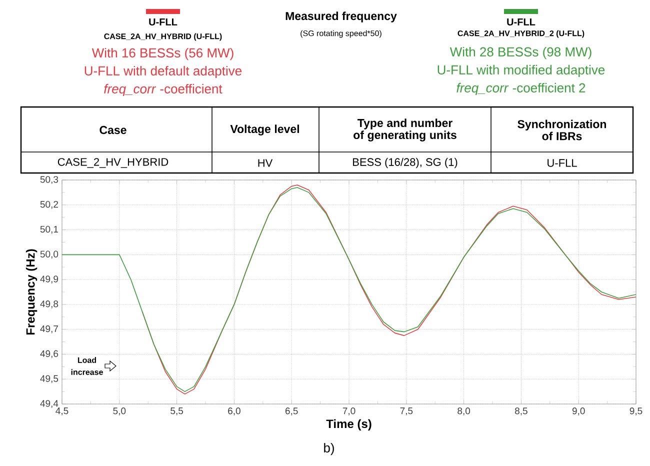 The width and height of the screenshot is (650, 466). What do you see at coordinates (464, 412) in the screenshot?
I see `x-tick-label: 8,0` at bounding box center [464, 412].